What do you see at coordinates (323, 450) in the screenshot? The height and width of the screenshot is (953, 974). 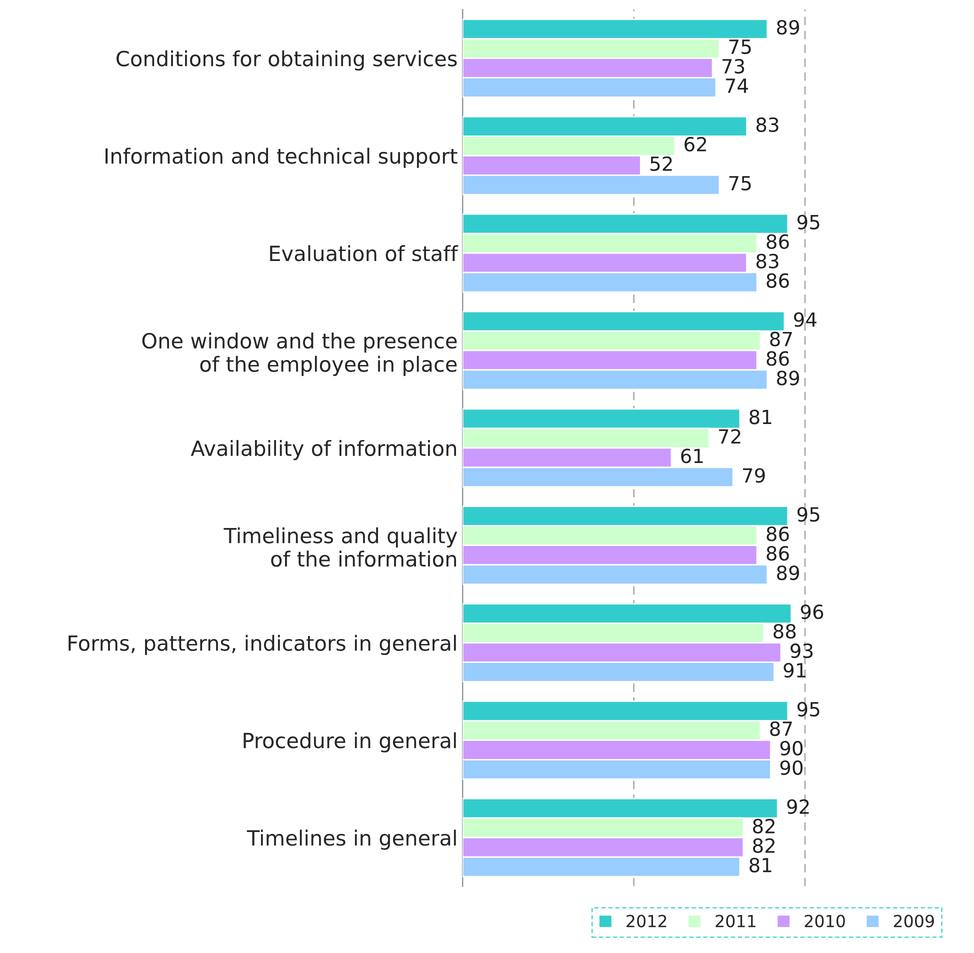 I see `y-tick-label: Availability of information` at bounding box center [323, 450].